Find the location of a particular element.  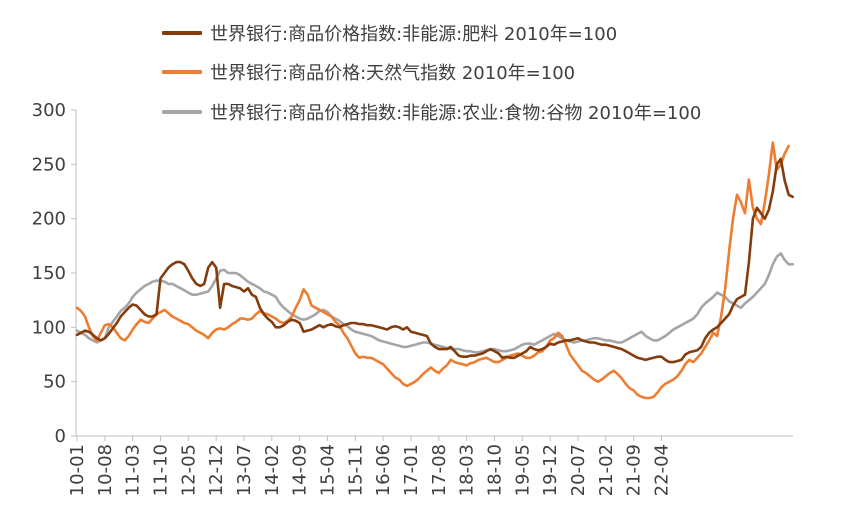

legend-swatch-natural-gas is located at coordinates (182, 72).